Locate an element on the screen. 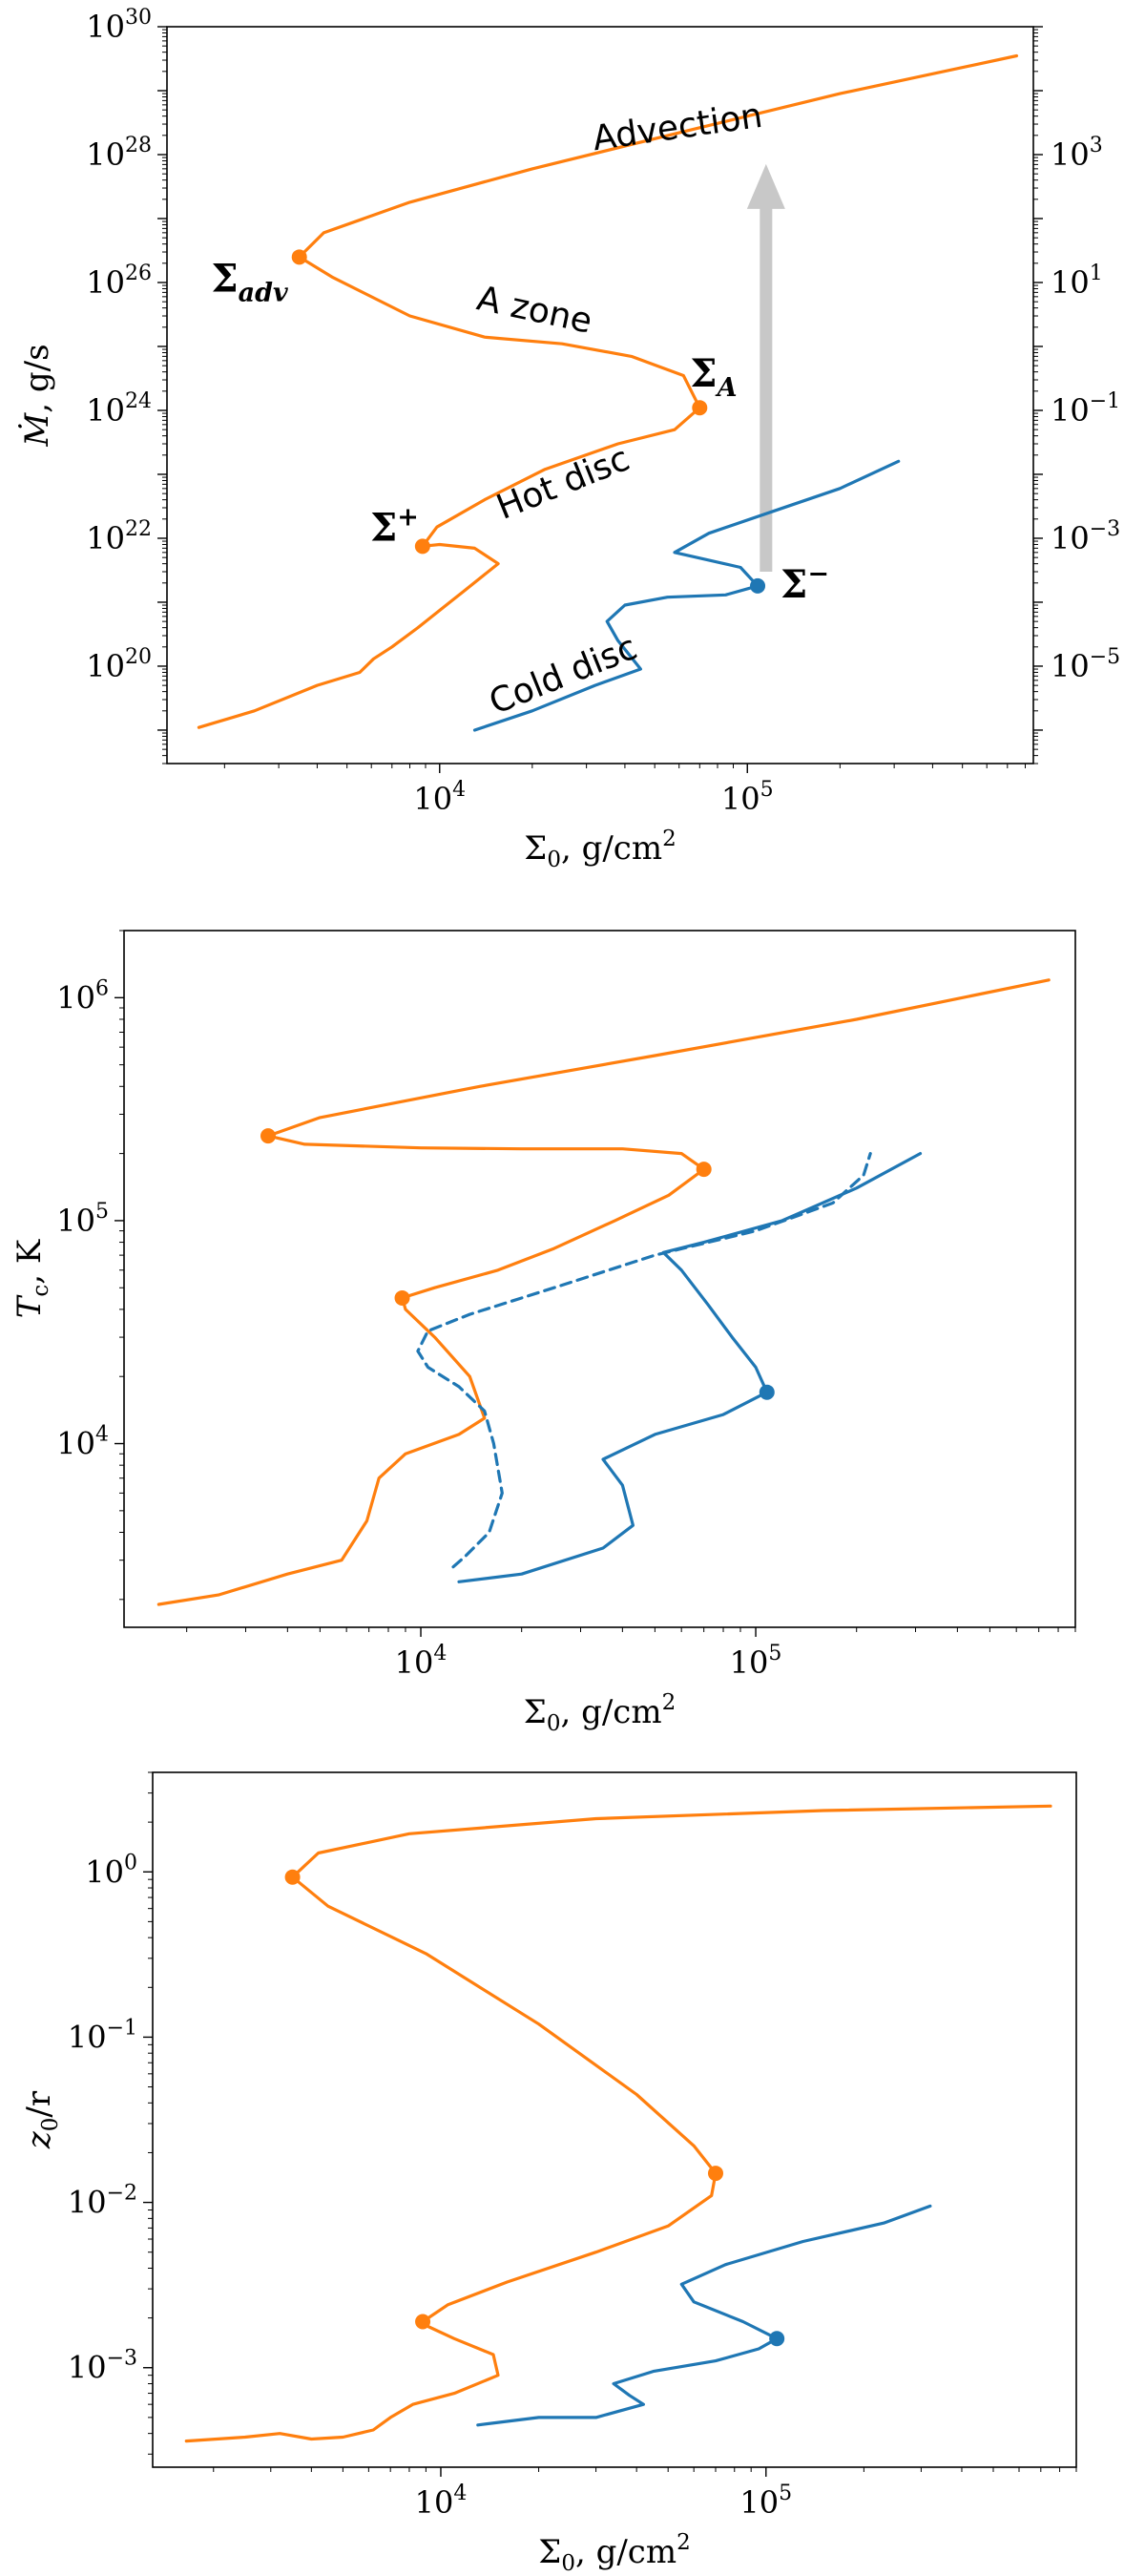 The width and height of the screenshot is (1145, 2576). y2-tick-label: 10⁻³ is located at coordinates (1086, 536).